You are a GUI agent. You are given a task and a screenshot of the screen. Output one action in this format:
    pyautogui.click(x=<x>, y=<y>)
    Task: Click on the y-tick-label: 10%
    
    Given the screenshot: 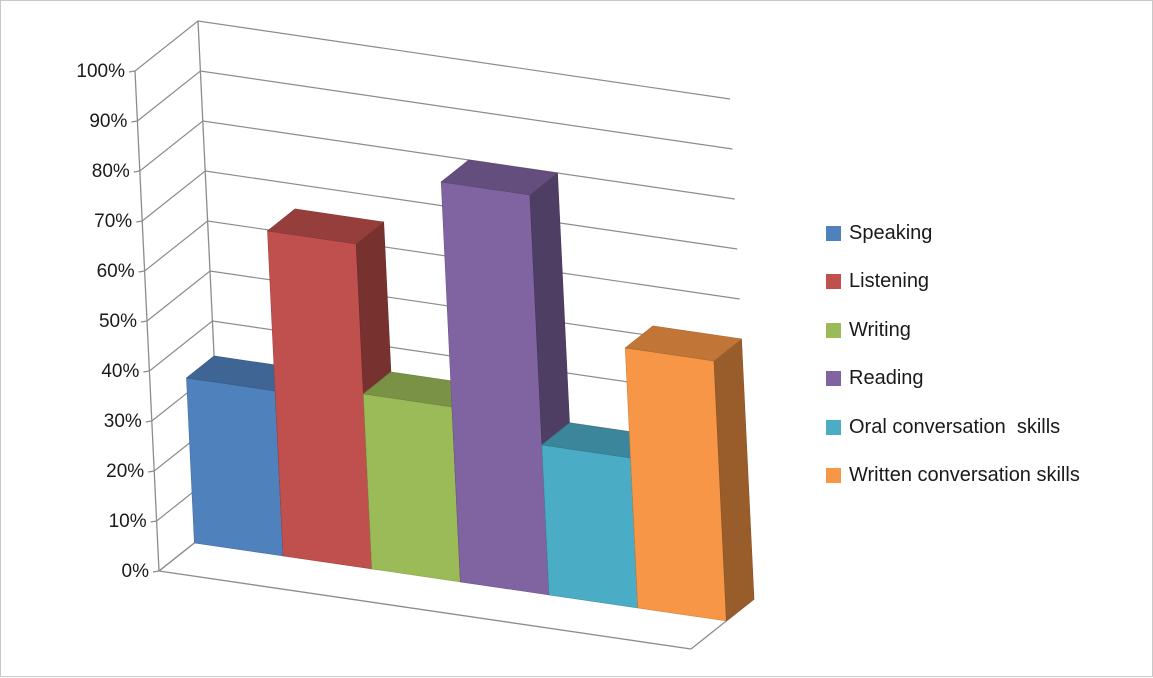 What is the action you would take?
    pyautogui.click(x=128, y=521)
    